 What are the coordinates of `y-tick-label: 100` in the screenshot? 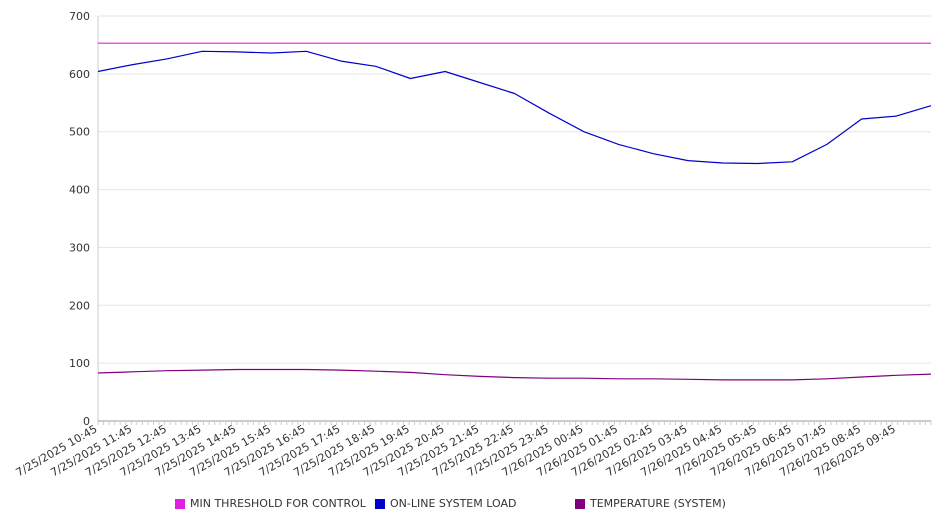 It's located at (79, 363).